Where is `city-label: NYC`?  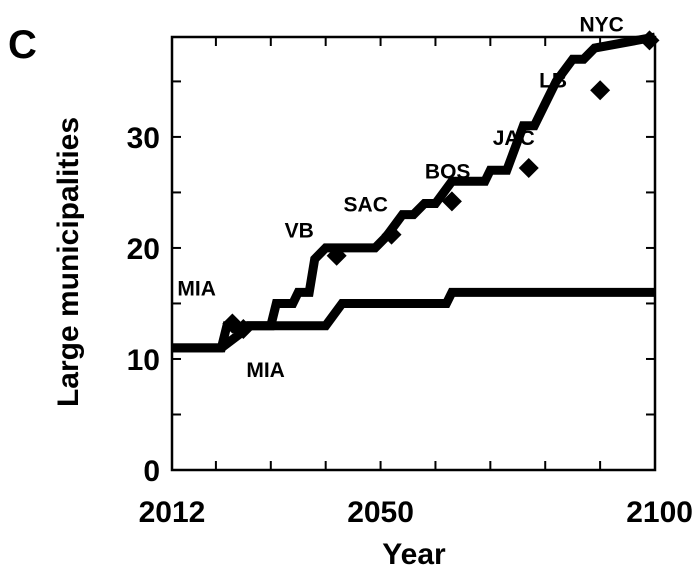
city-label: NYC is located at coordinates (602, 24).